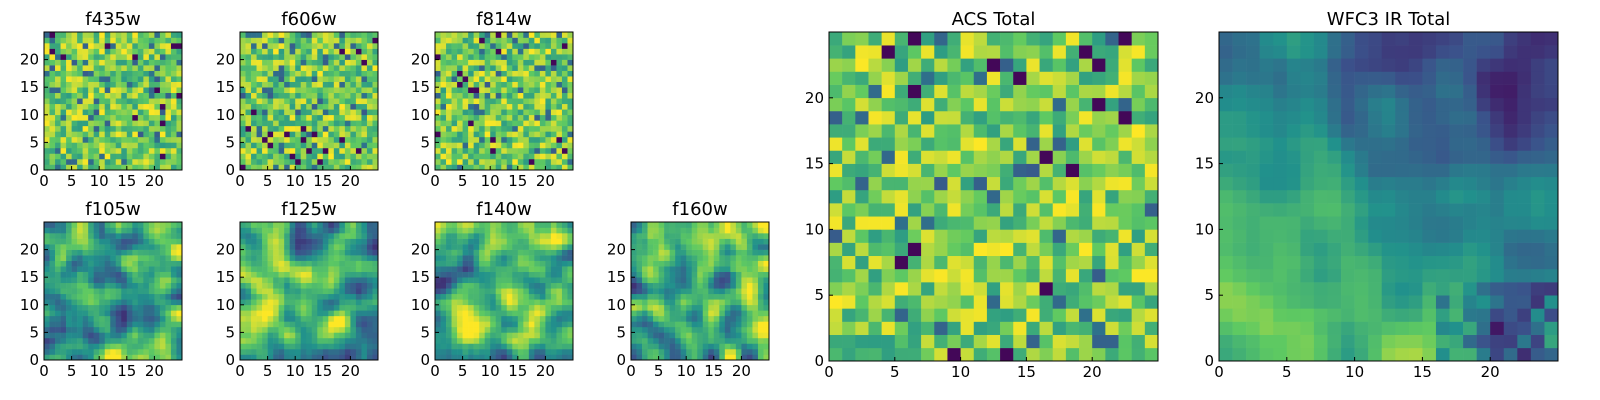 The width and height of the screenshot is (1600, 400). What do you see at coordinates (309, 291) in the screenshot?
I see `axes-frame` at bounding box center [309, 291].